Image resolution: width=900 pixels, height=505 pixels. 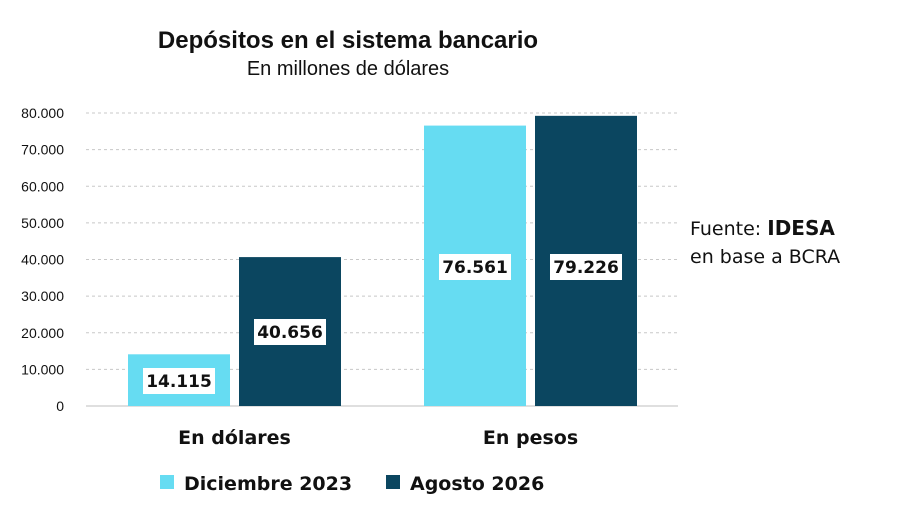 I want to click on y-tick-label: 70.000, so click(x=42, y=150).